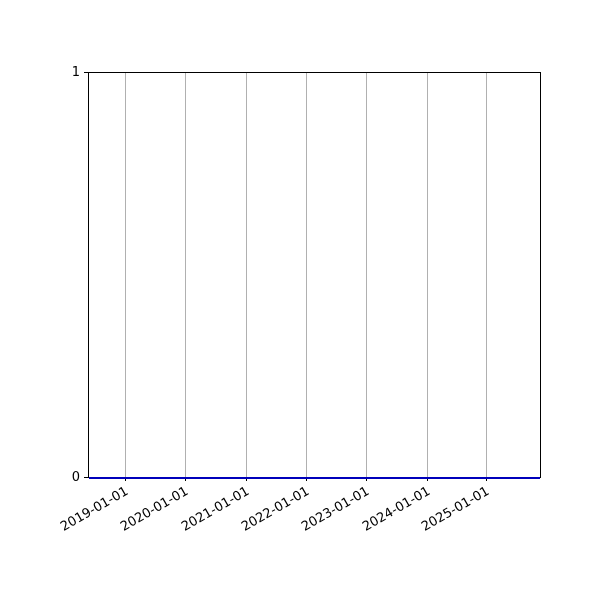  I want to click on y-tick-label-1: 1, so click(75, 72).